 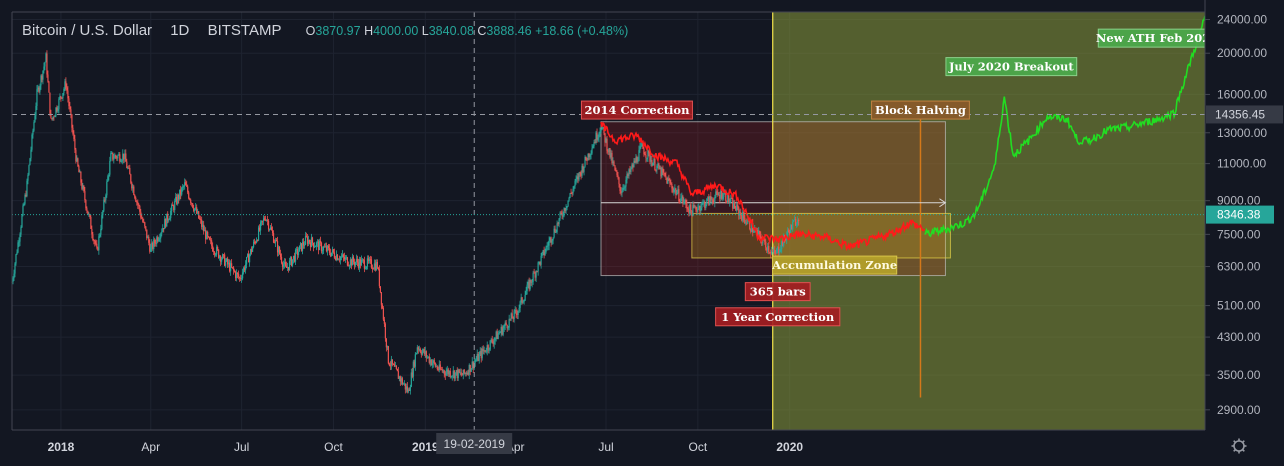 I want to click on settings-gear-icon, so click(x=1239, y=446).